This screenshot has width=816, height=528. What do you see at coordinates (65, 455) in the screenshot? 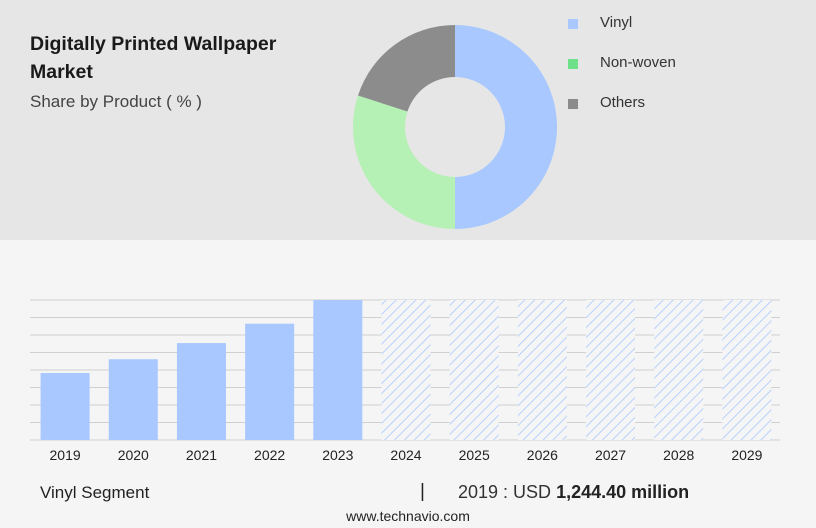
I see `x-tick-2019: 2019` at bounding box center [65, 455].